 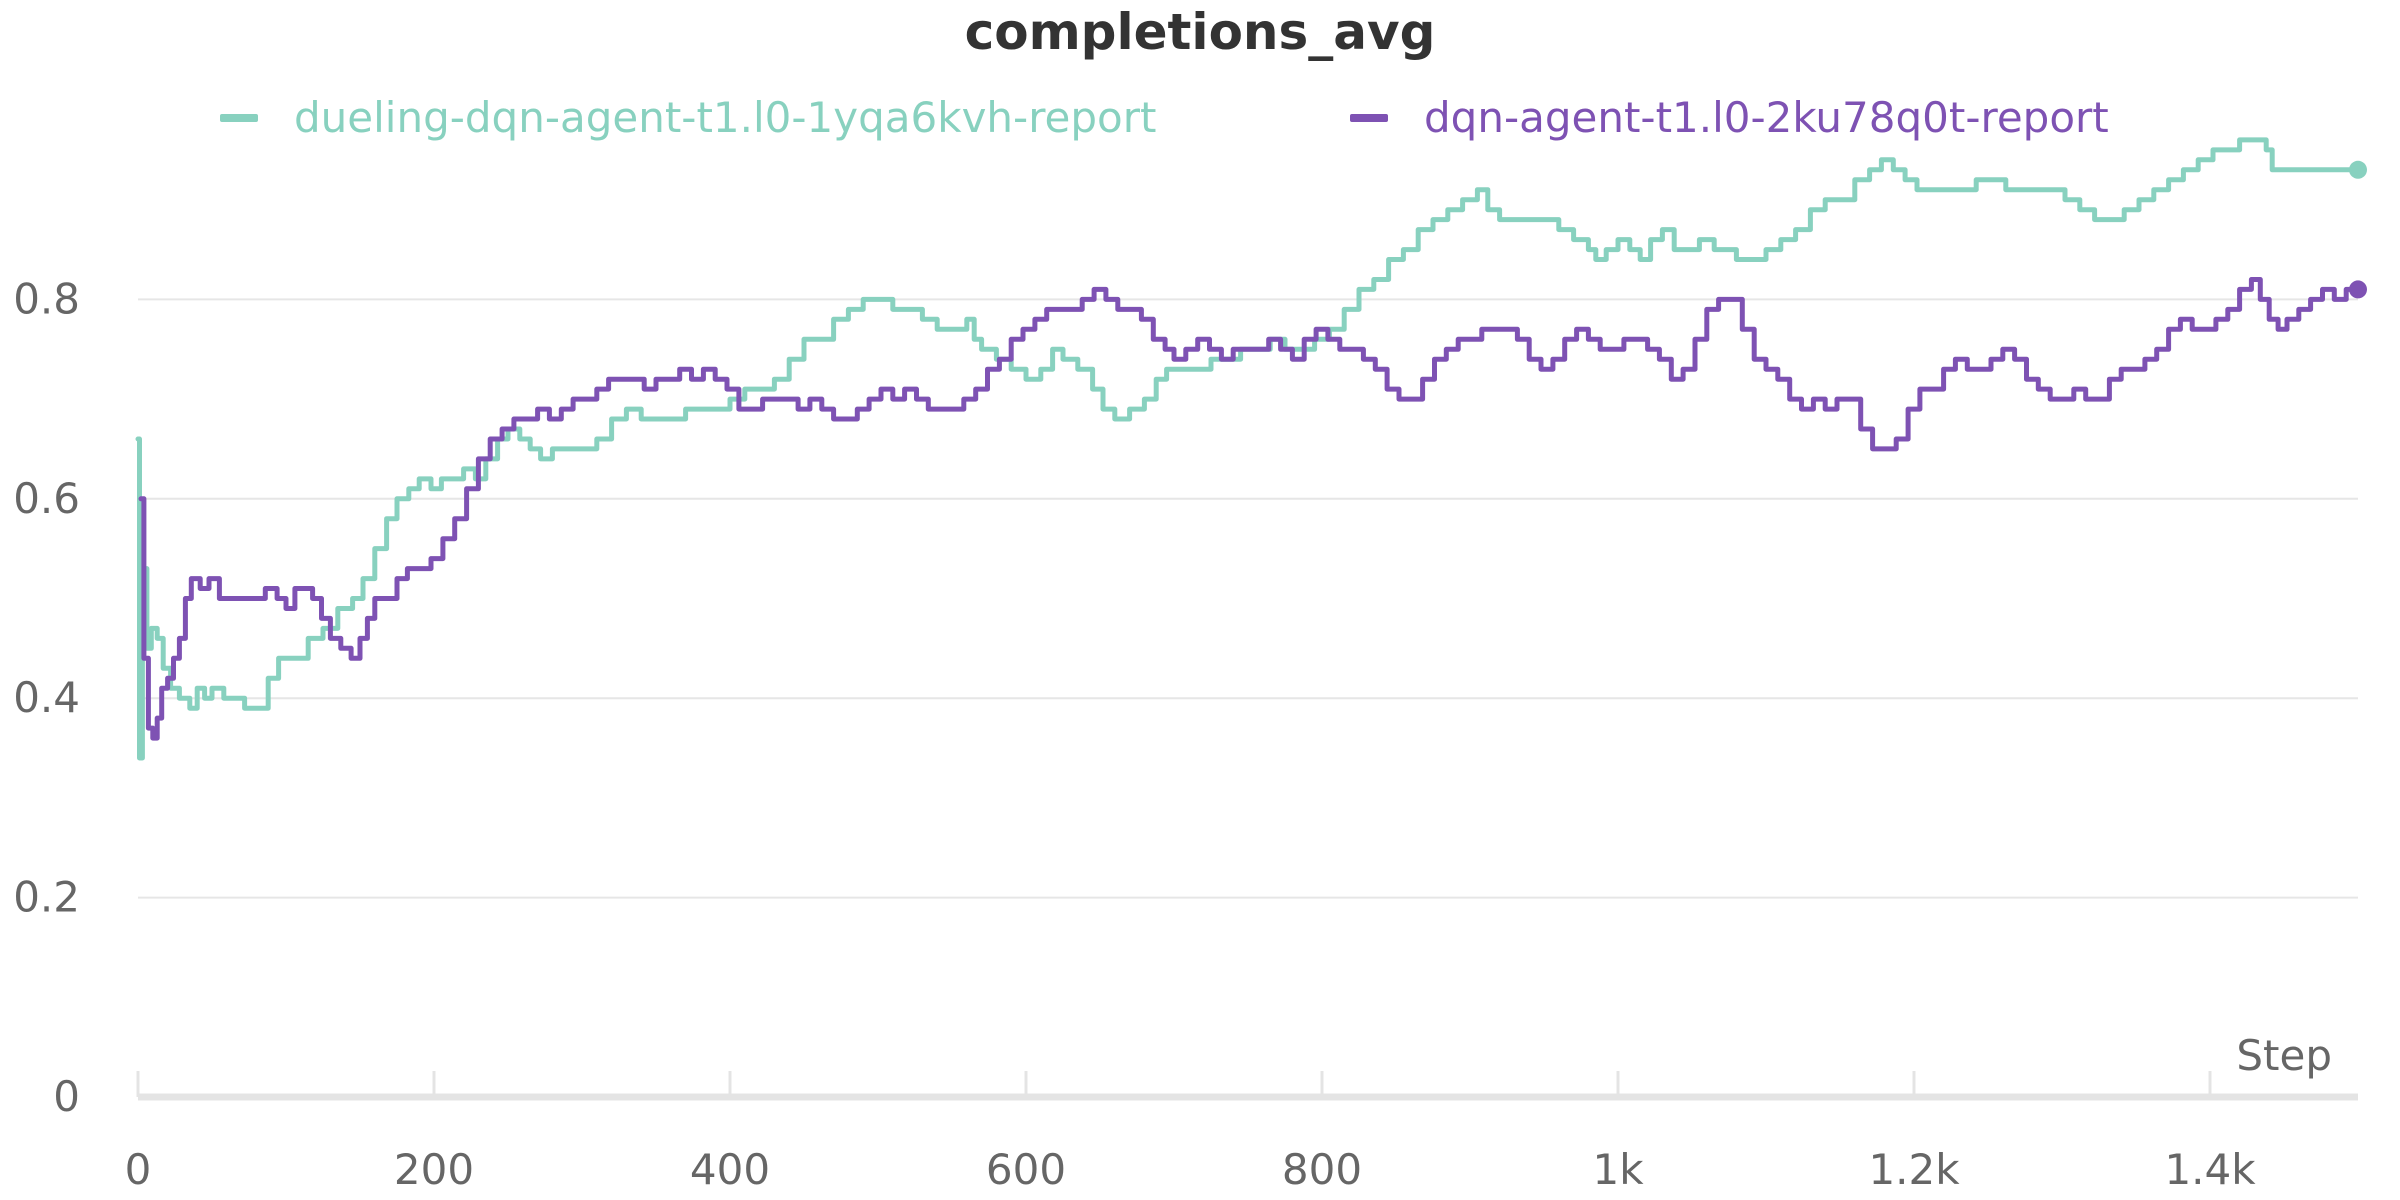 I want to click on x-tick-label: 800, so click(x=1322, y=1169).